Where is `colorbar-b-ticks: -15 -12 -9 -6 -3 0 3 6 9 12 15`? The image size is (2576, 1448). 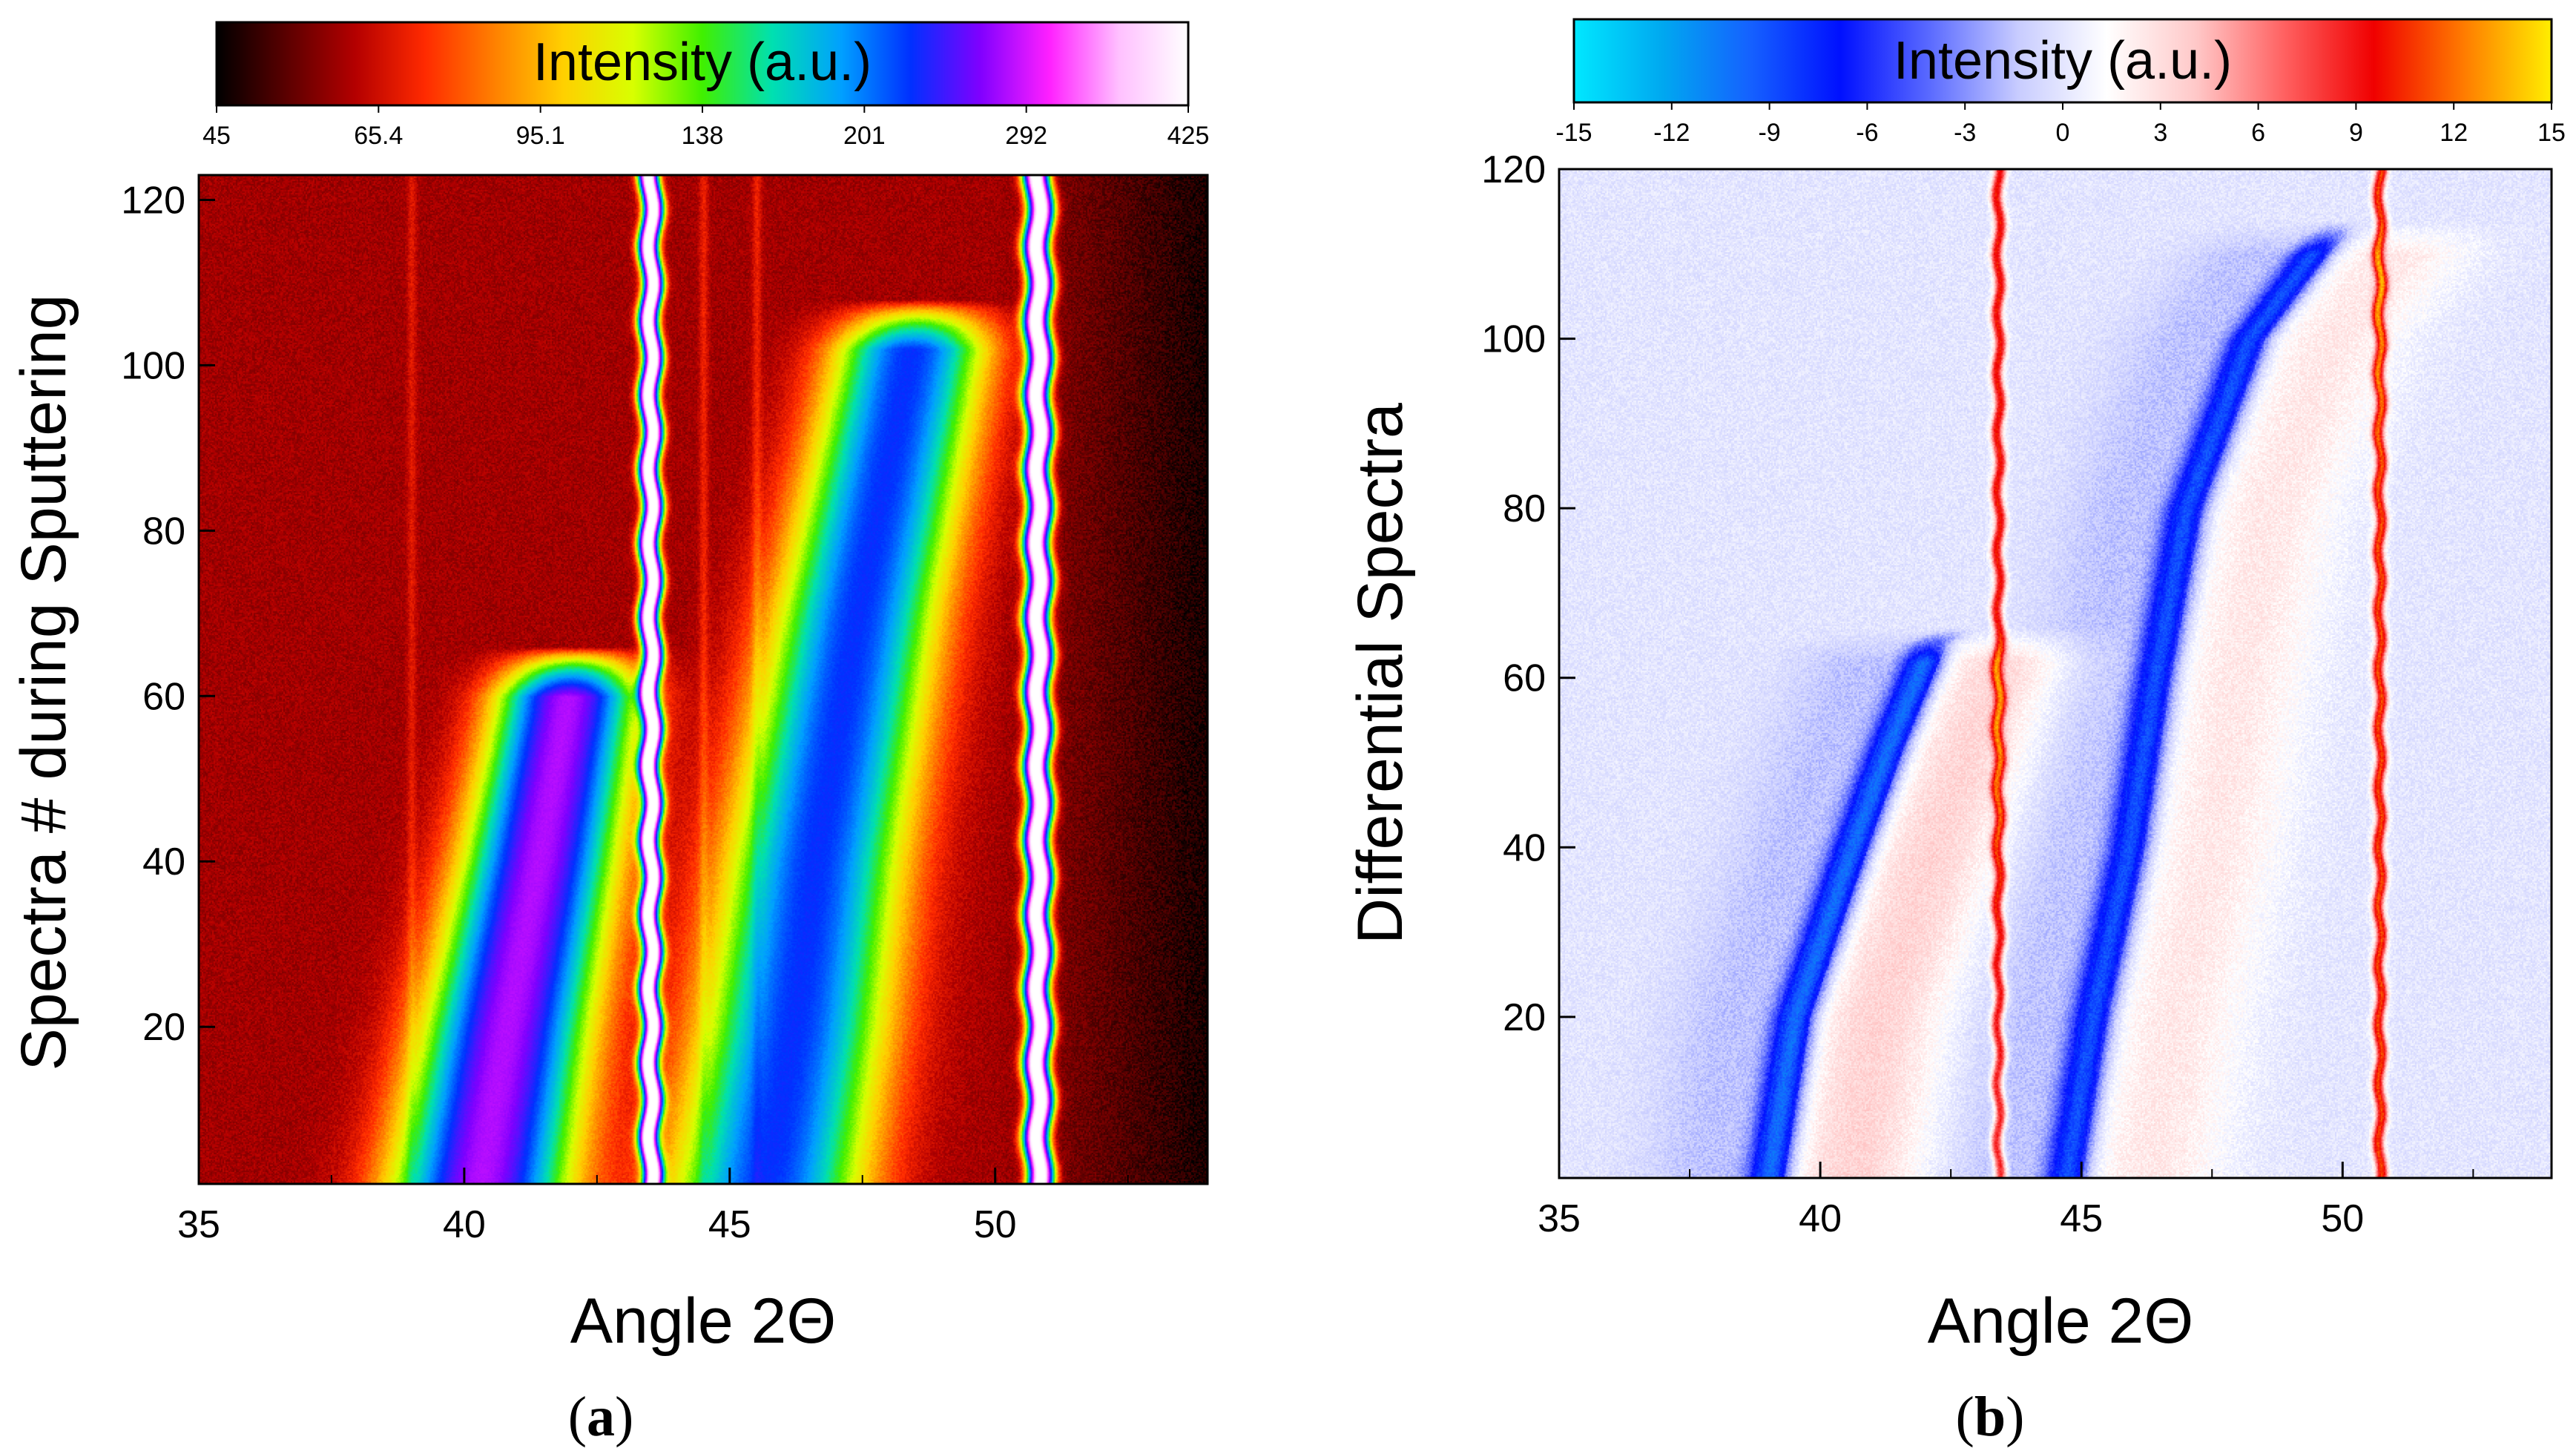
colorbar-b-ticks: -15 -12 -9 -6 -3 0 3 6 9 12 15 is located at coordinates (2060, 125).